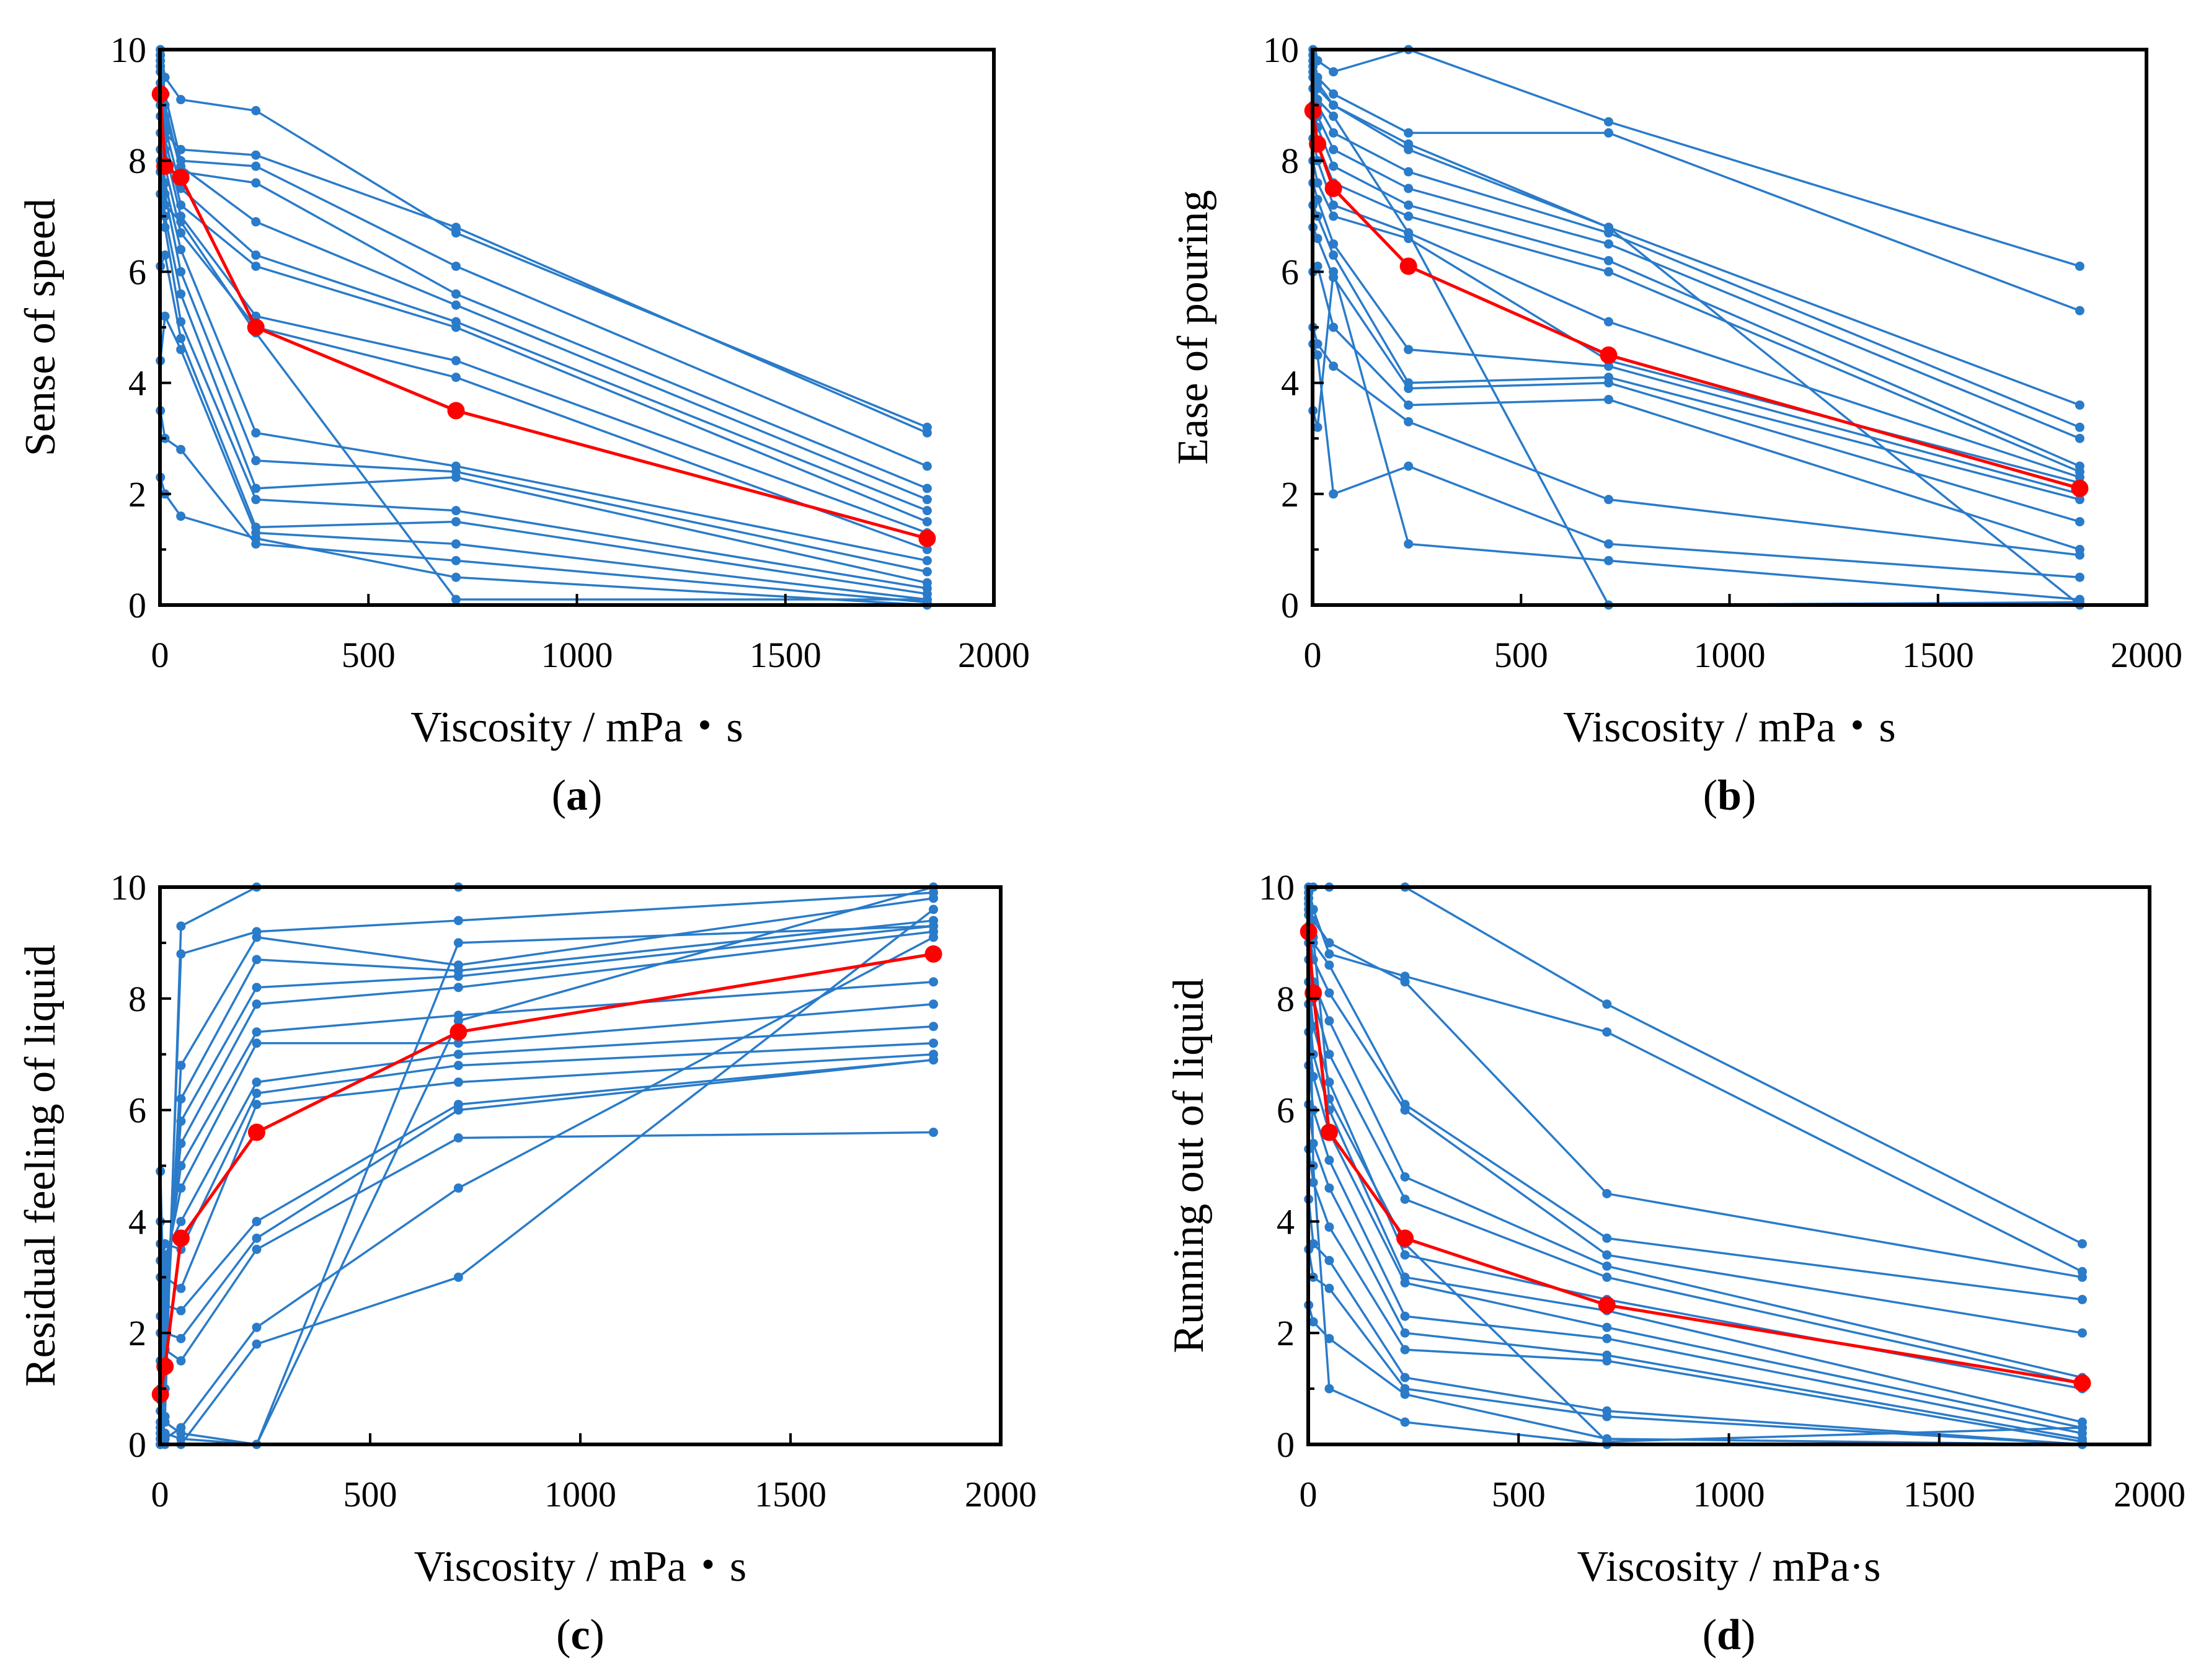  Describe the element at coordinates (577, 796) in the screenshot. I see `panel-label: (a)` at that location.